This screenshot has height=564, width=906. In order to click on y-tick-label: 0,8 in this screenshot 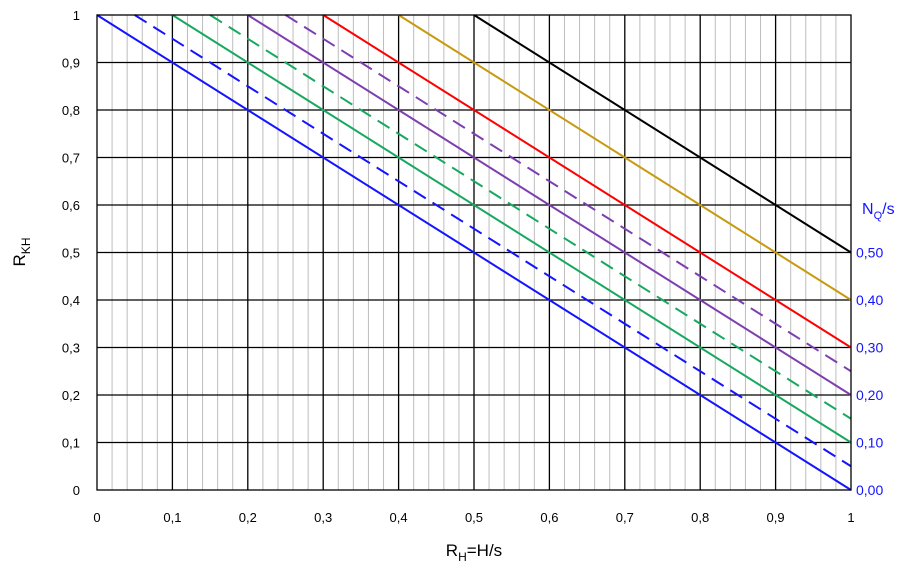, I will do `click(71, 110)`.